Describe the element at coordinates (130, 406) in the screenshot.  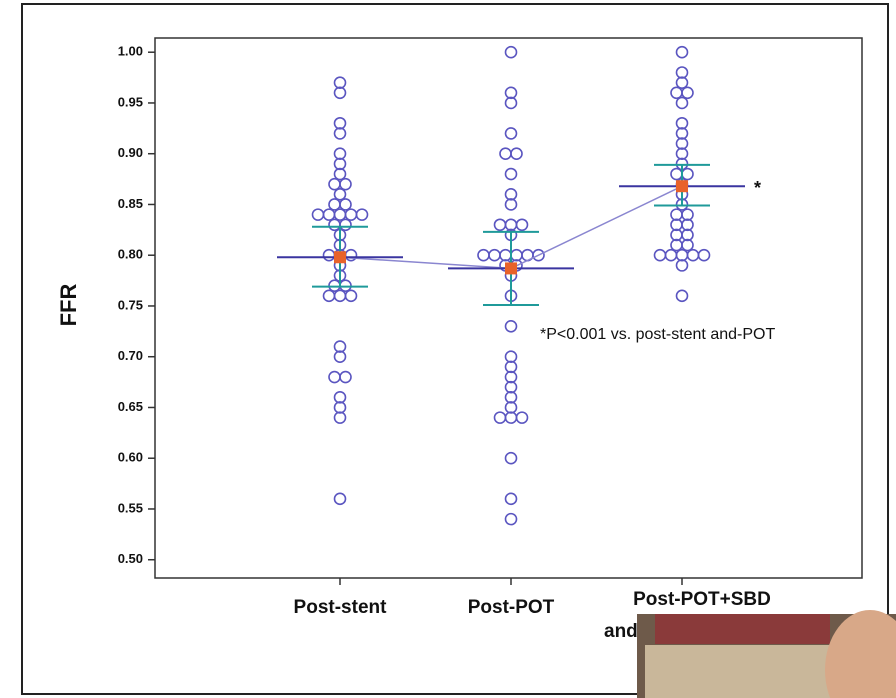
I see `y-tick-label: 0.65` at that location.